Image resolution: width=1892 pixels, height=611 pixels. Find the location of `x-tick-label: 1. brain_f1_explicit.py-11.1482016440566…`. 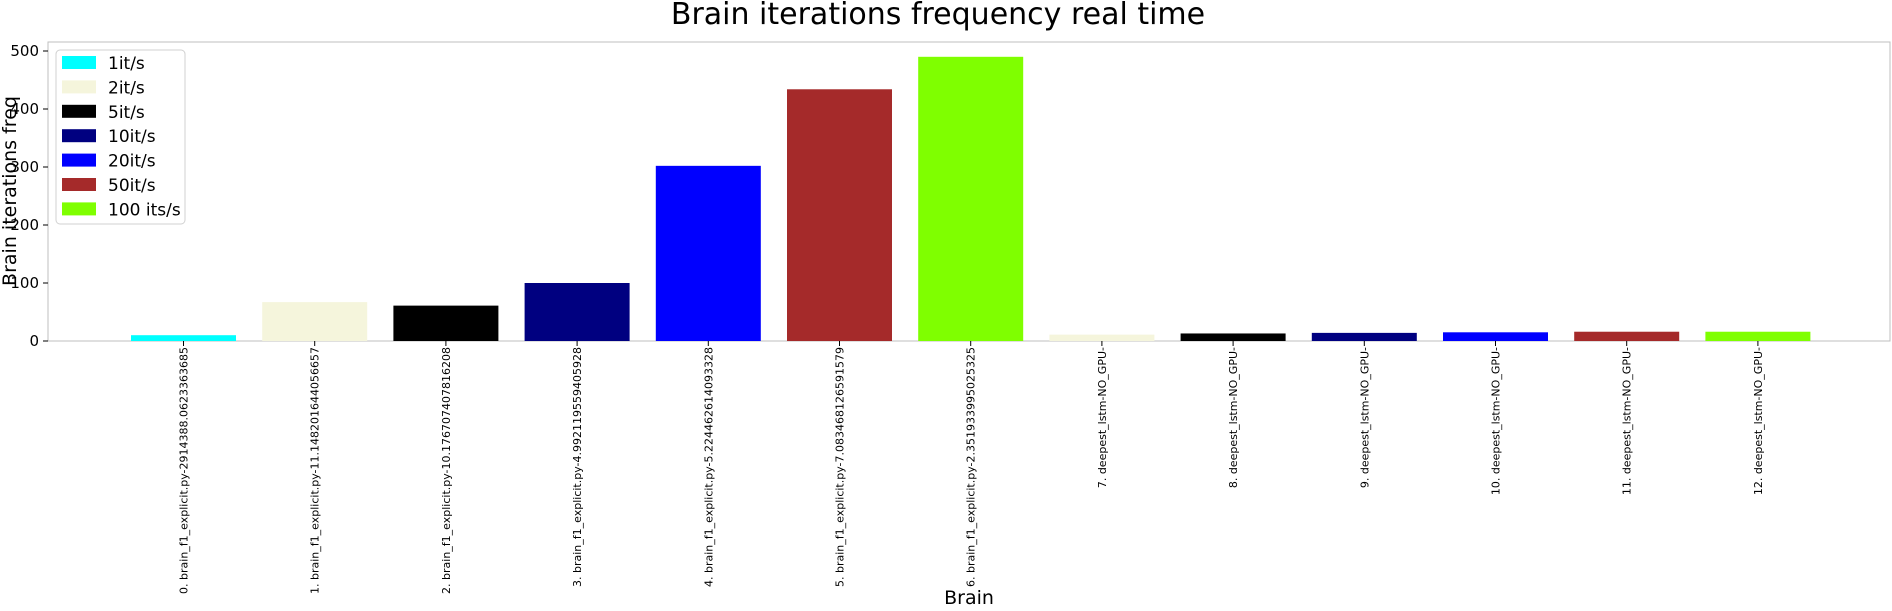

x-tick-label: 1. brain_f1_explicit.py-11.1482016440566… is located at coordinates (315, 470).